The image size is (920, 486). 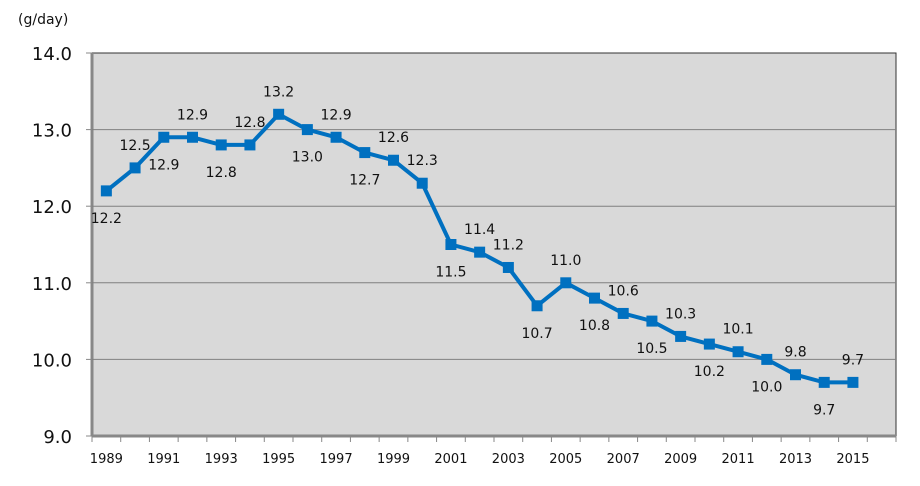 What do you see at coordinates (43, 20) in the screenshot?
I see `unit-label: (g/day)` at bounding box center [43, 20].